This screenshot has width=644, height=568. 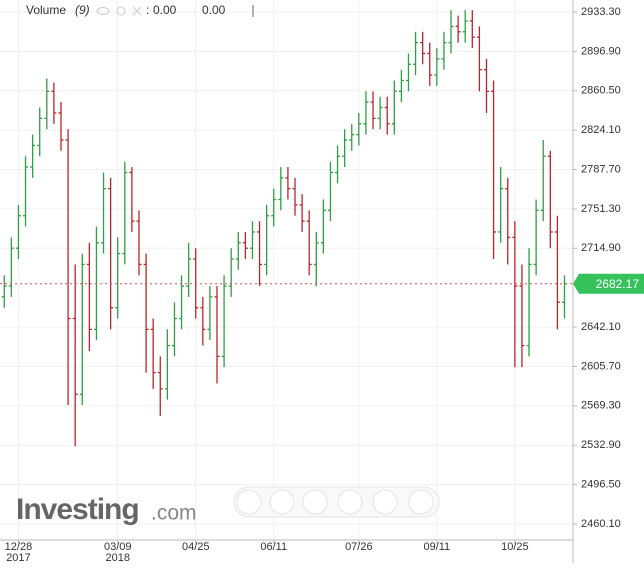 What do you see at coordinates (174, 513) in the screenshot?
I see `watermark-suffix: .com` at bounding box center [174, 513].